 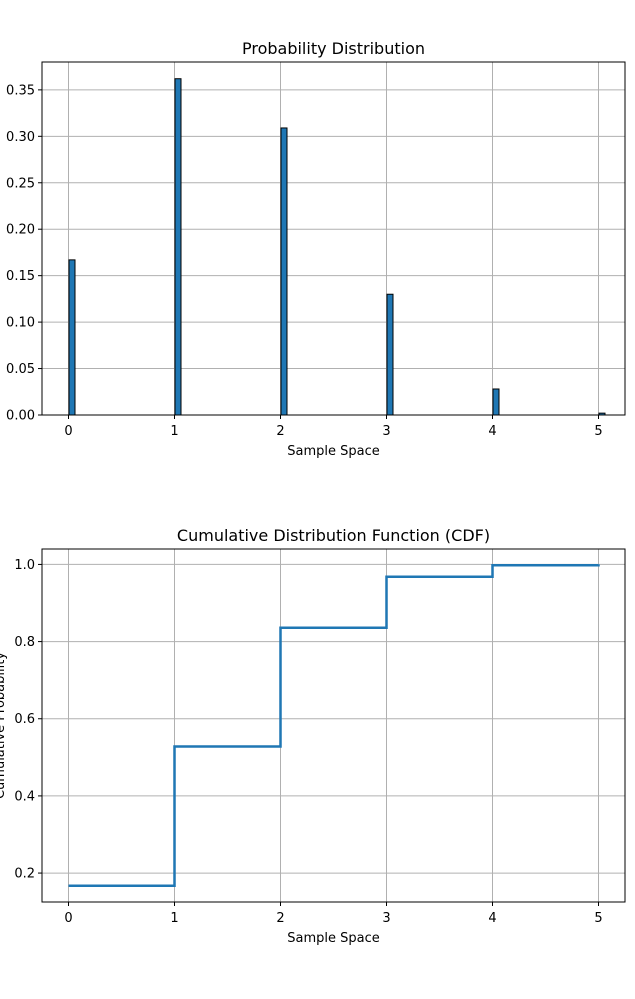 I want to click on y-tick-label: 0.05, so click(x=20, y=369).